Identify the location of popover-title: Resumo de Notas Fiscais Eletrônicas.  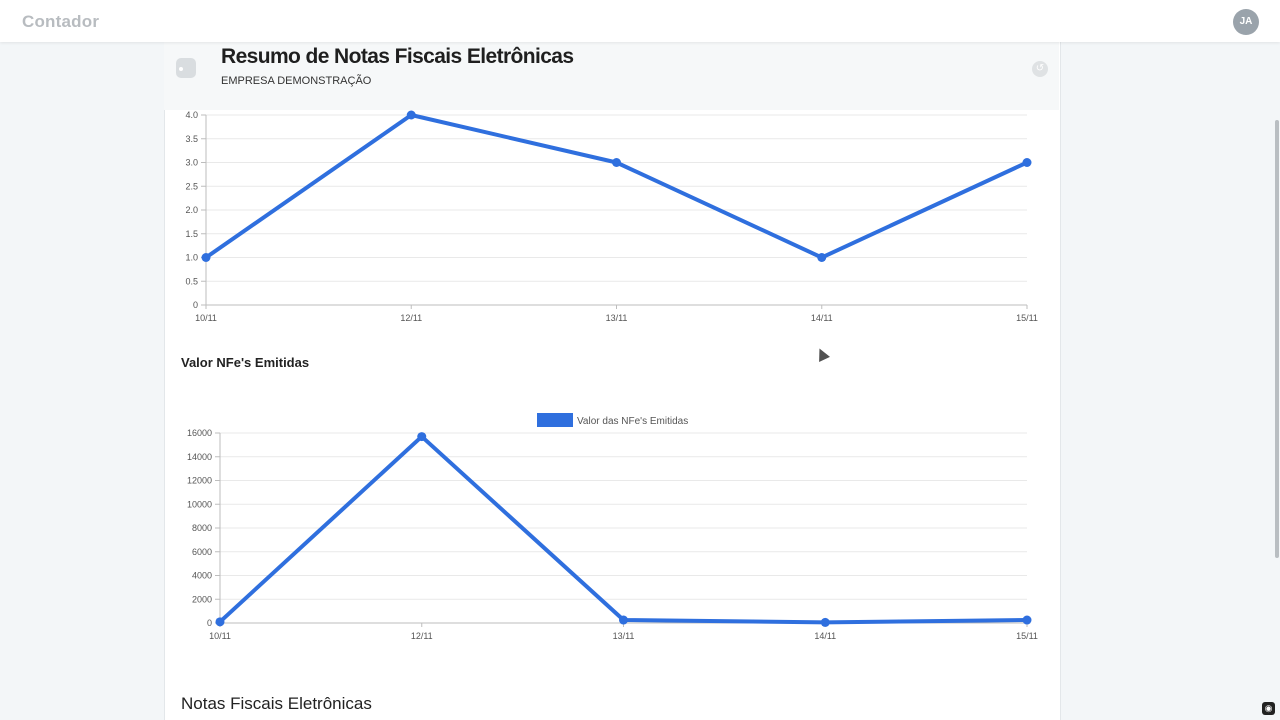
(397, 56).